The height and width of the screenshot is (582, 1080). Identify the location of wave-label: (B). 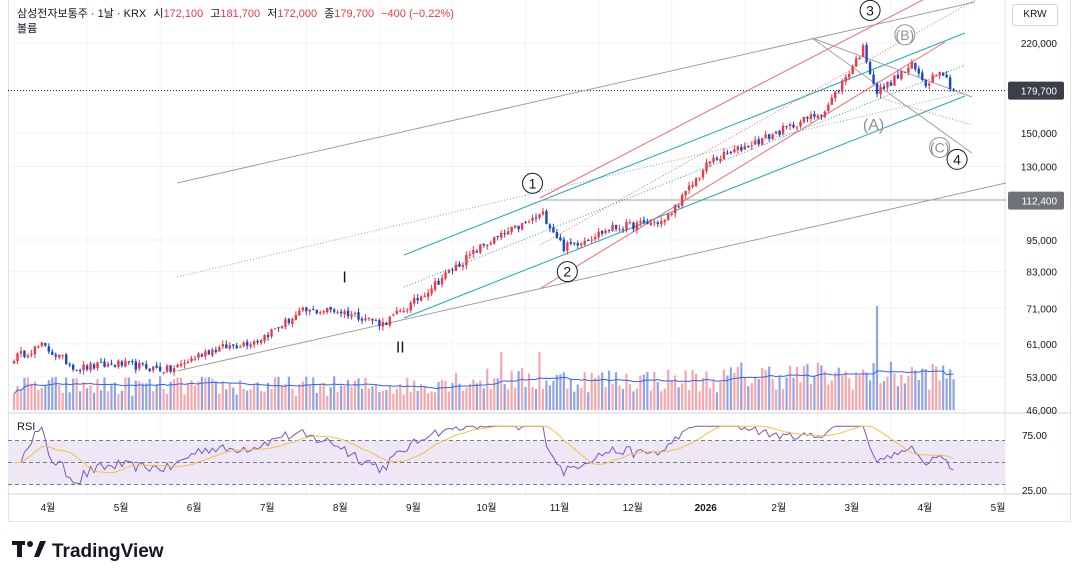
(905, 35).